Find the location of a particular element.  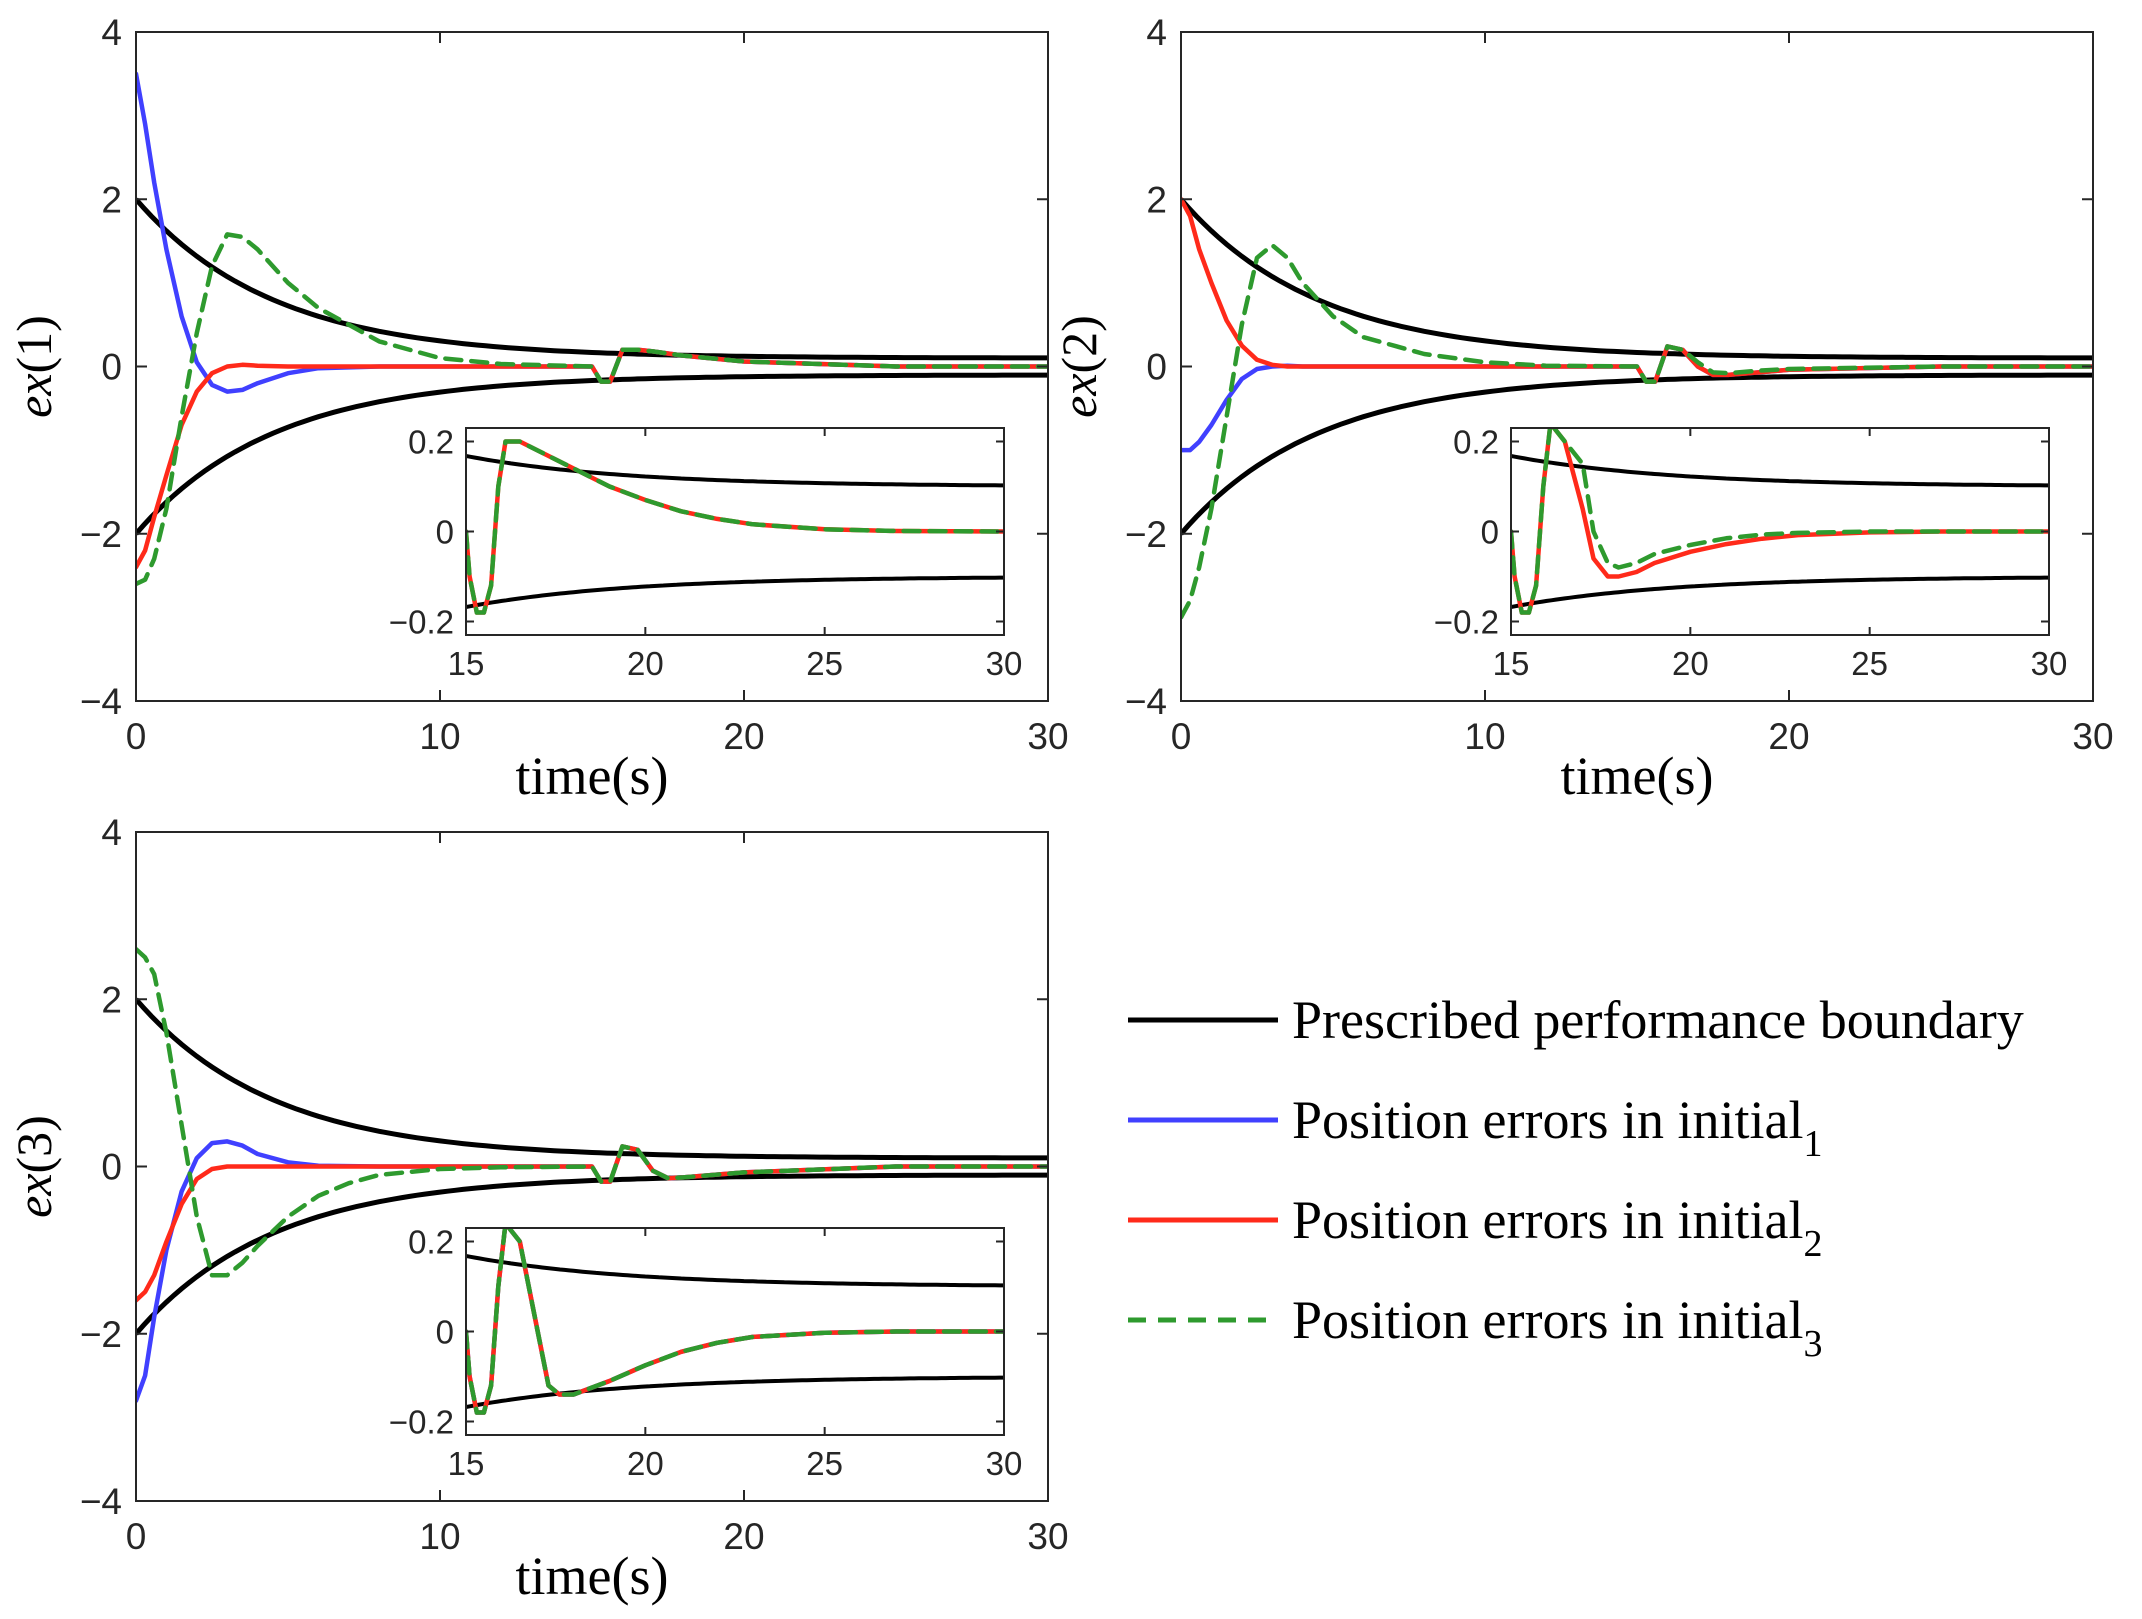

ex3-inset-boundary-upper is located at coordinates (735, 1271).